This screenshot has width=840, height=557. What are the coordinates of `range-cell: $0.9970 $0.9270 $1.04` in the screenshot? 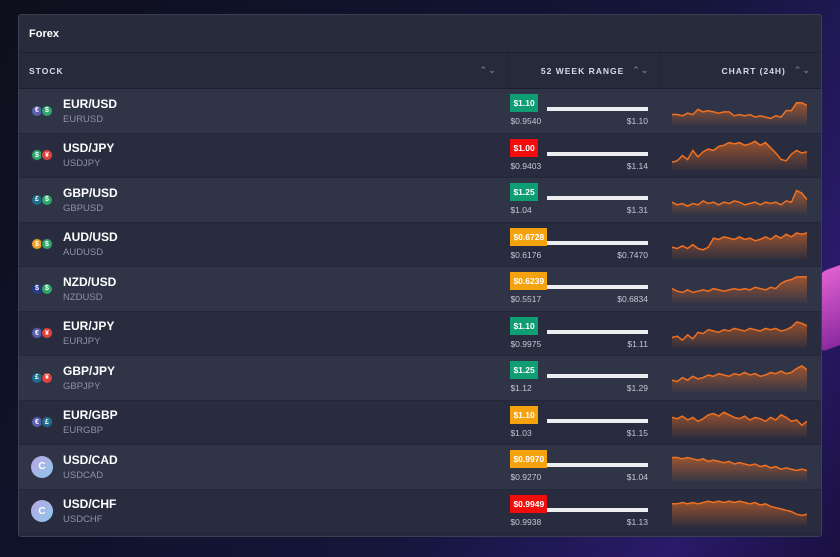 It's located at (583, 467).